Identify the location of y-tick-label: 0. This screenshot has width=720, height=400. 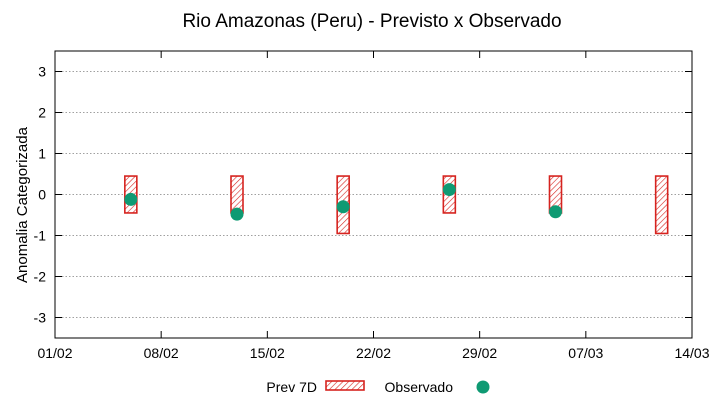
(42, 195).